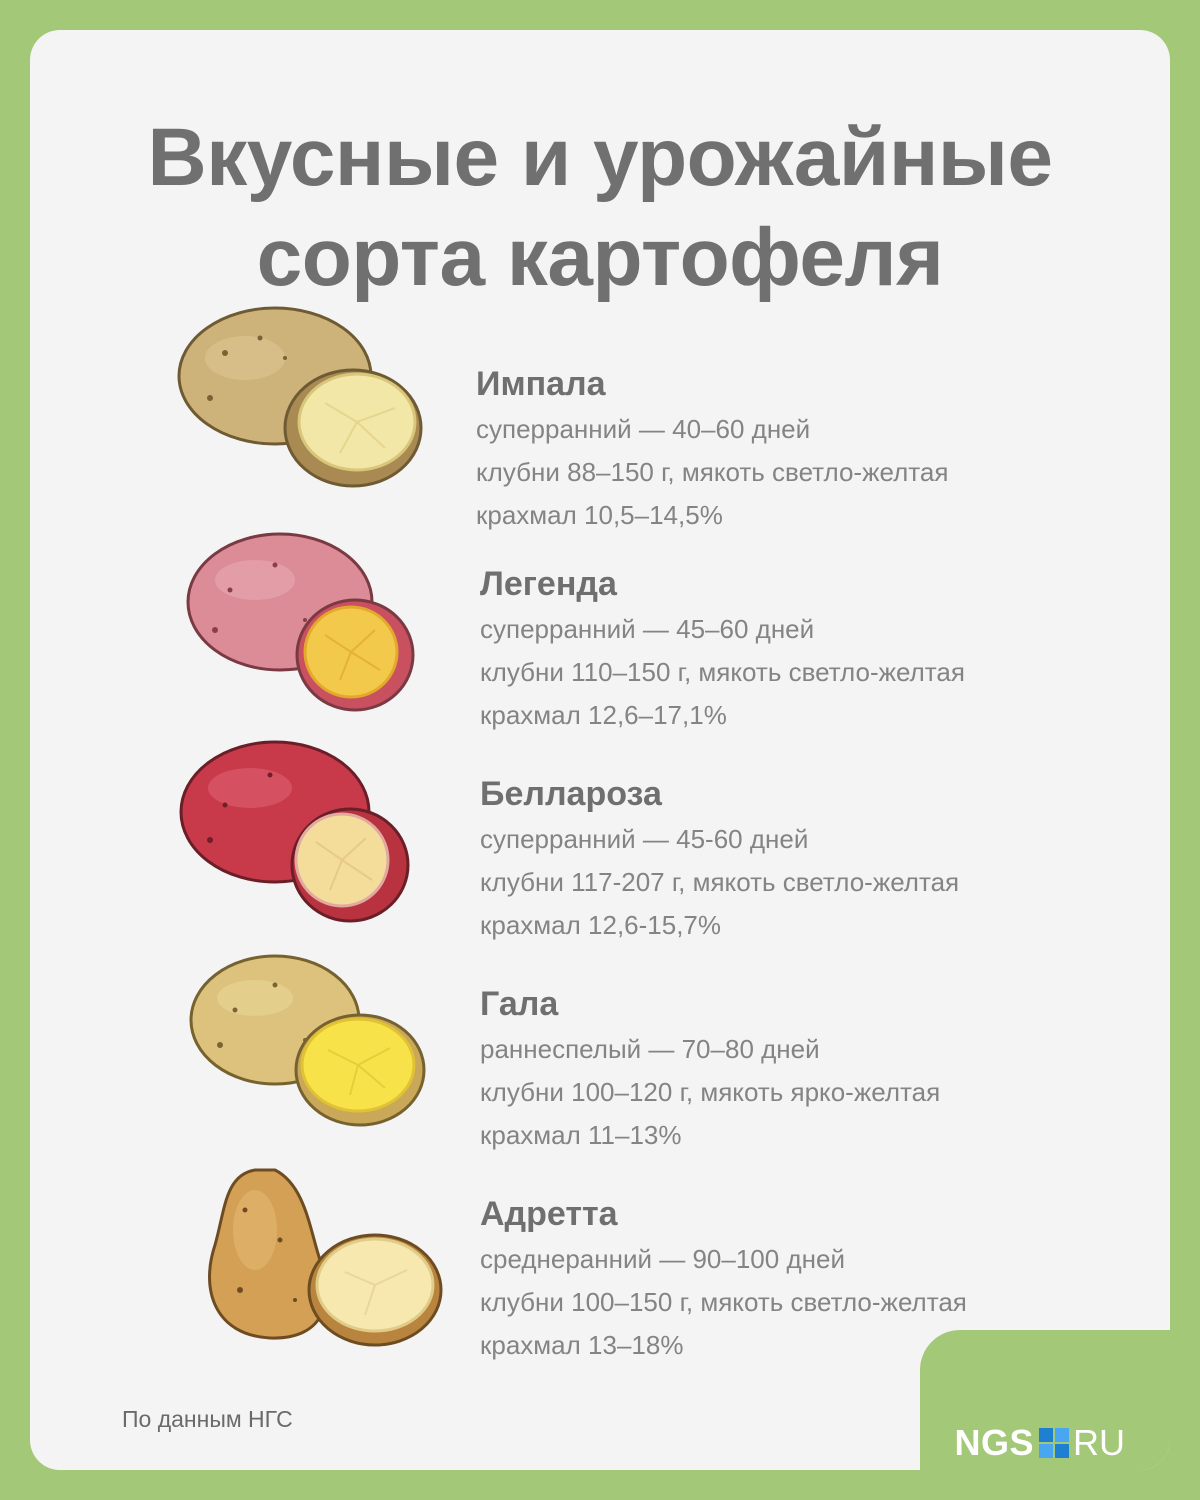 Image resolution: width=1200 pixels, height=1500 pixels. Describe the element at coordinates (305, 830) in the screenshot. I see `potato-illustration-bellaroza` at that location.